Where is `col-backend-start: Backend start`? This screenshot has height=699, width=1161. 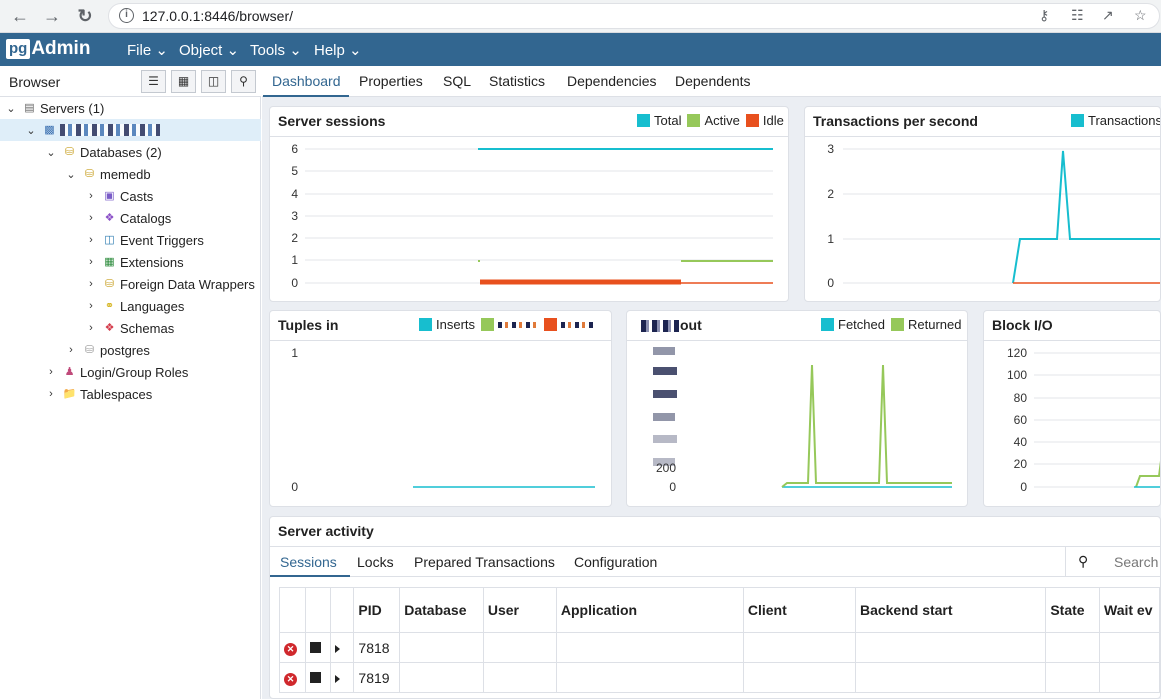
col-backend-start: Backend start is located at coordinates (950, 610).